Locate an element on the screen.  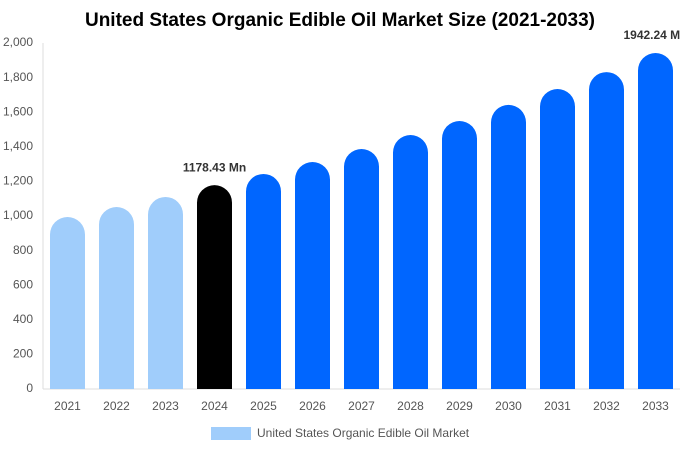
x-tick-label: 2031 is located at coordinates (557, 406).